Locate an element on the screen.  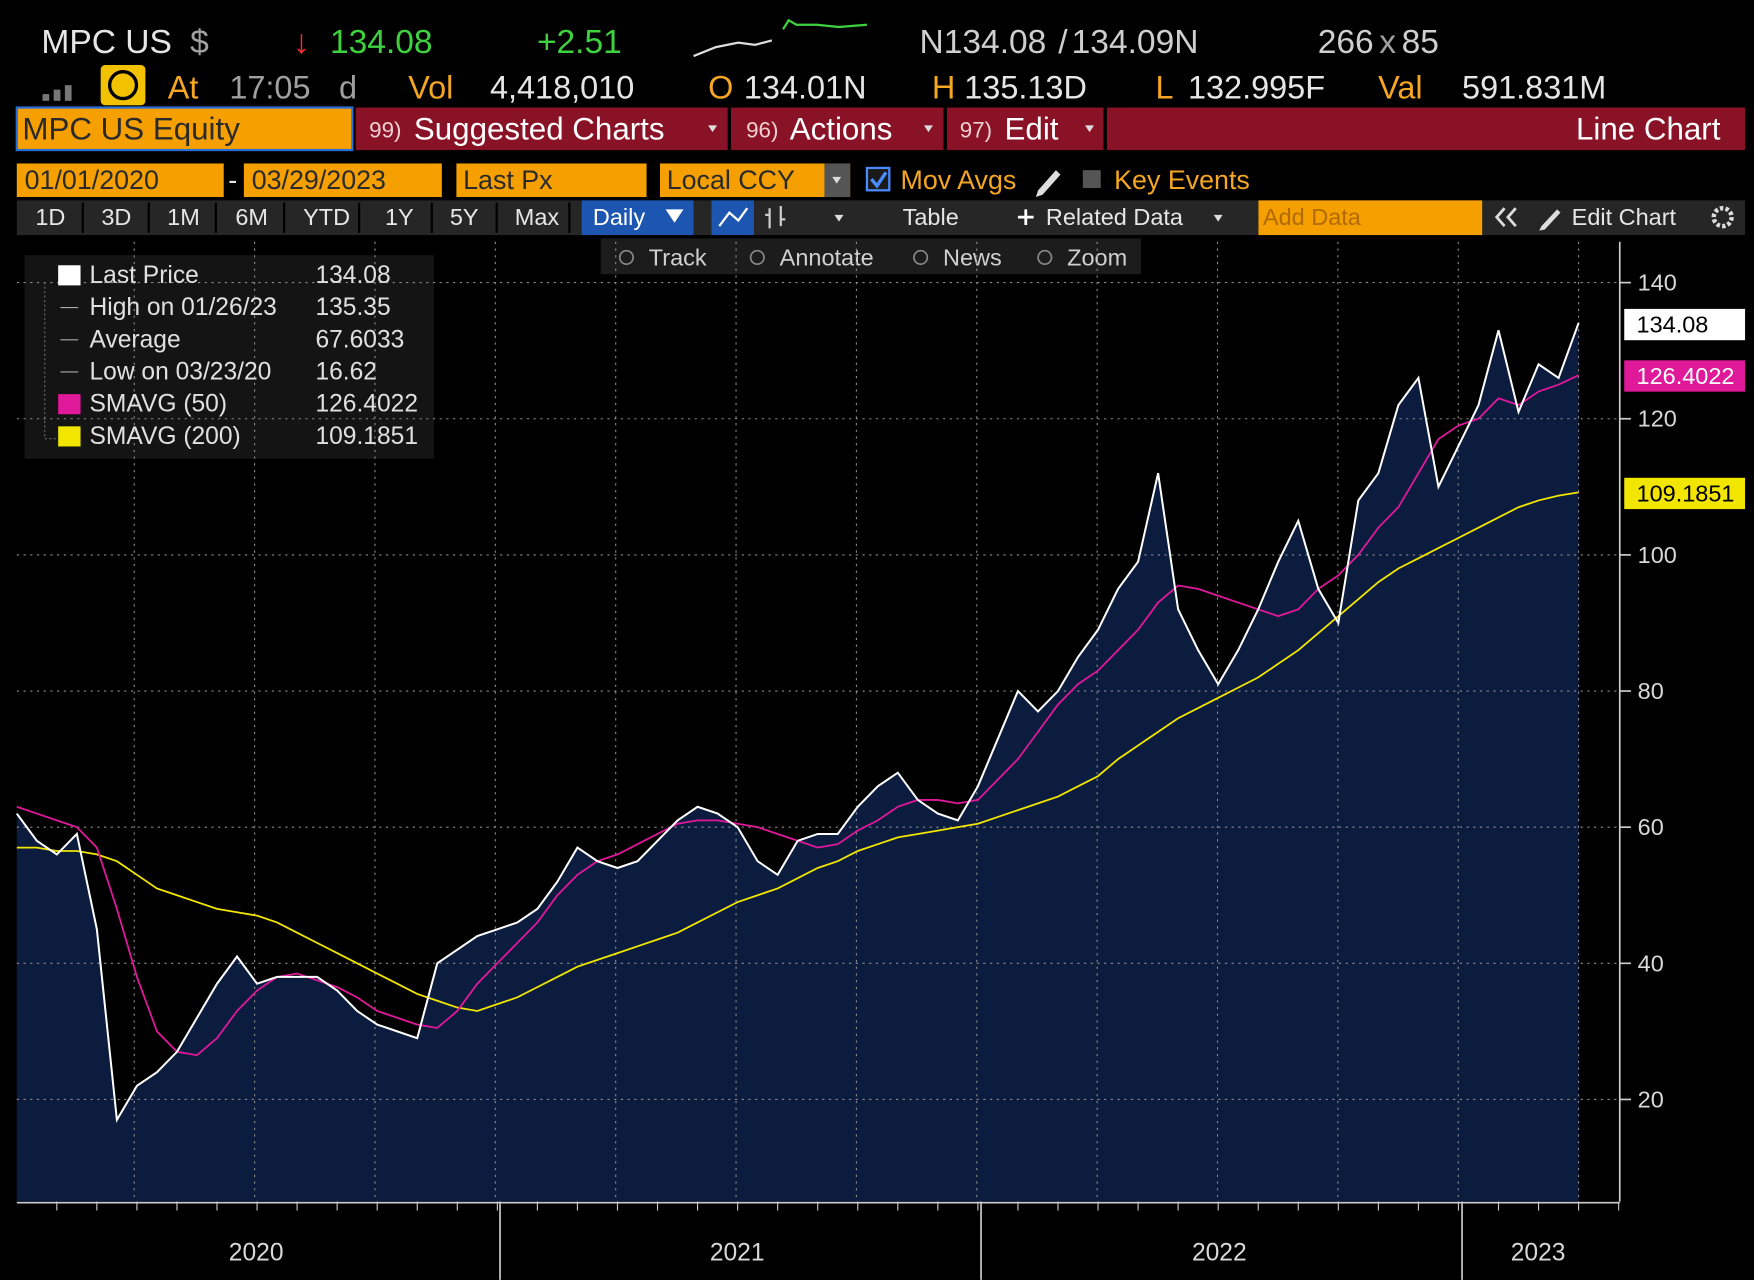
currency-select is located at coordinates (755, 180).